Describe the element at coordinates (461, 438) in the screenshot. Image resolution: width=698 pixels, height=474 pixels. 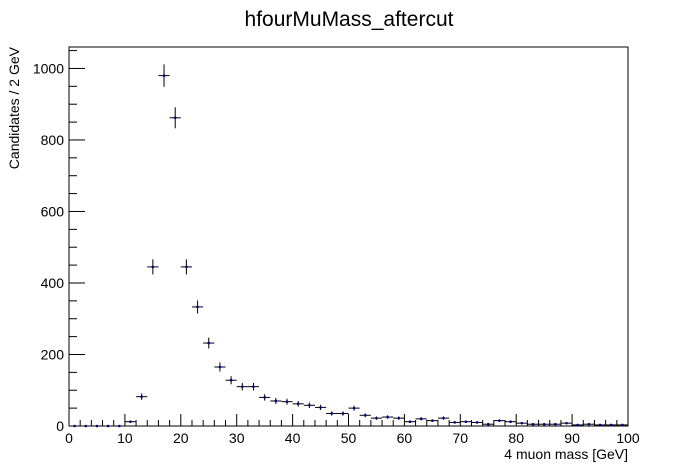
I see `x-tick-label: 70` at that location.